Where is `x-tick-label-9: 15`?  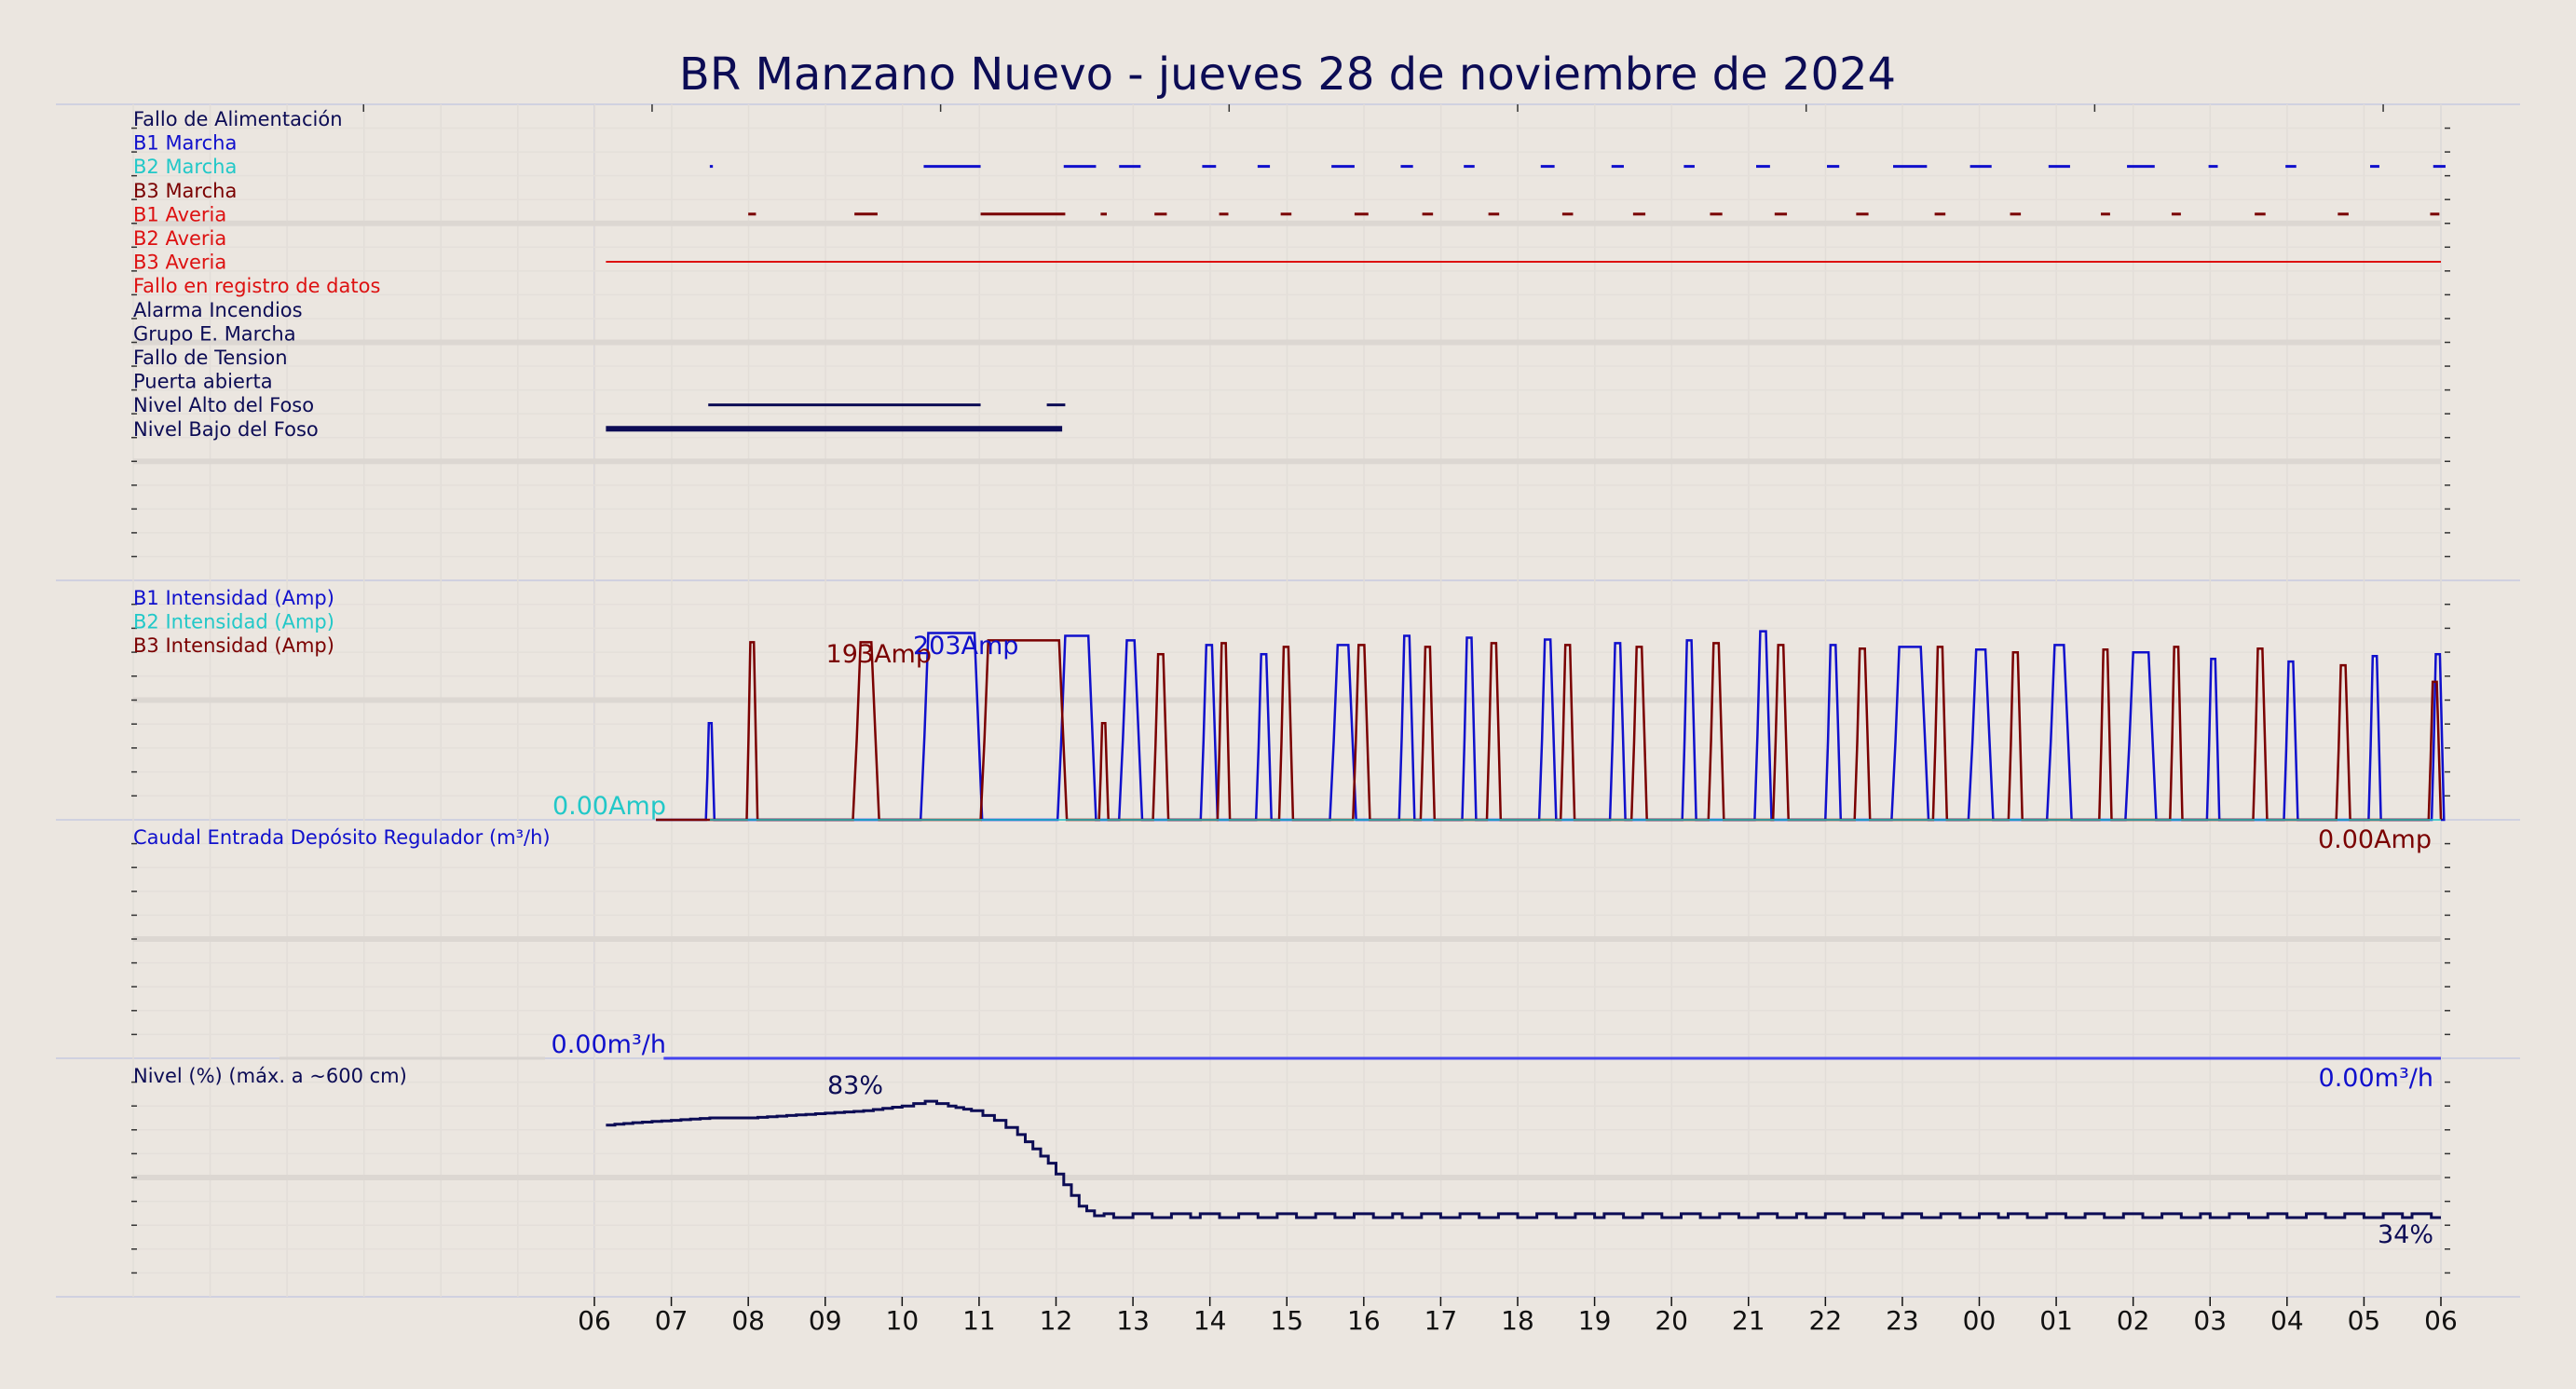
x-tick-label-9: 15 is located at coordinates (1286, 1320).